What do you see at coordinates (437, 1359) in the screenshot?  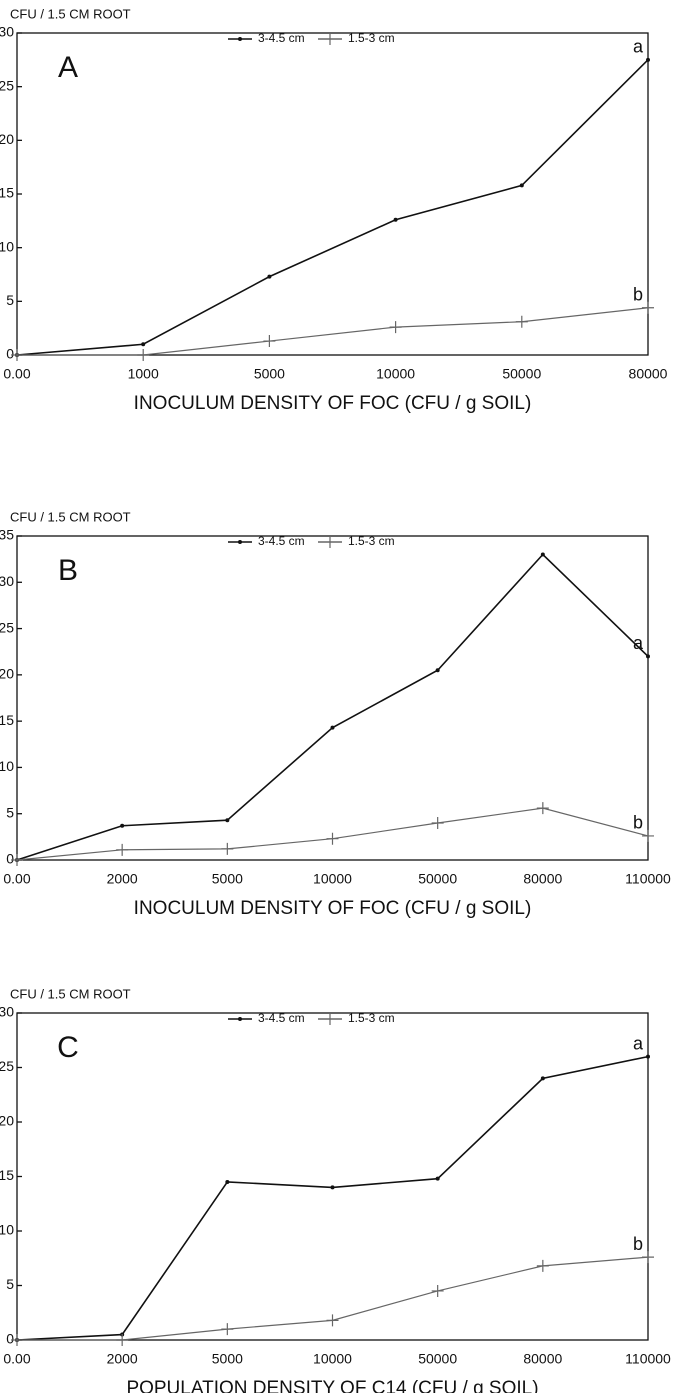 I see `x-tick-label: 50000` at bounding box center [437, 1359].